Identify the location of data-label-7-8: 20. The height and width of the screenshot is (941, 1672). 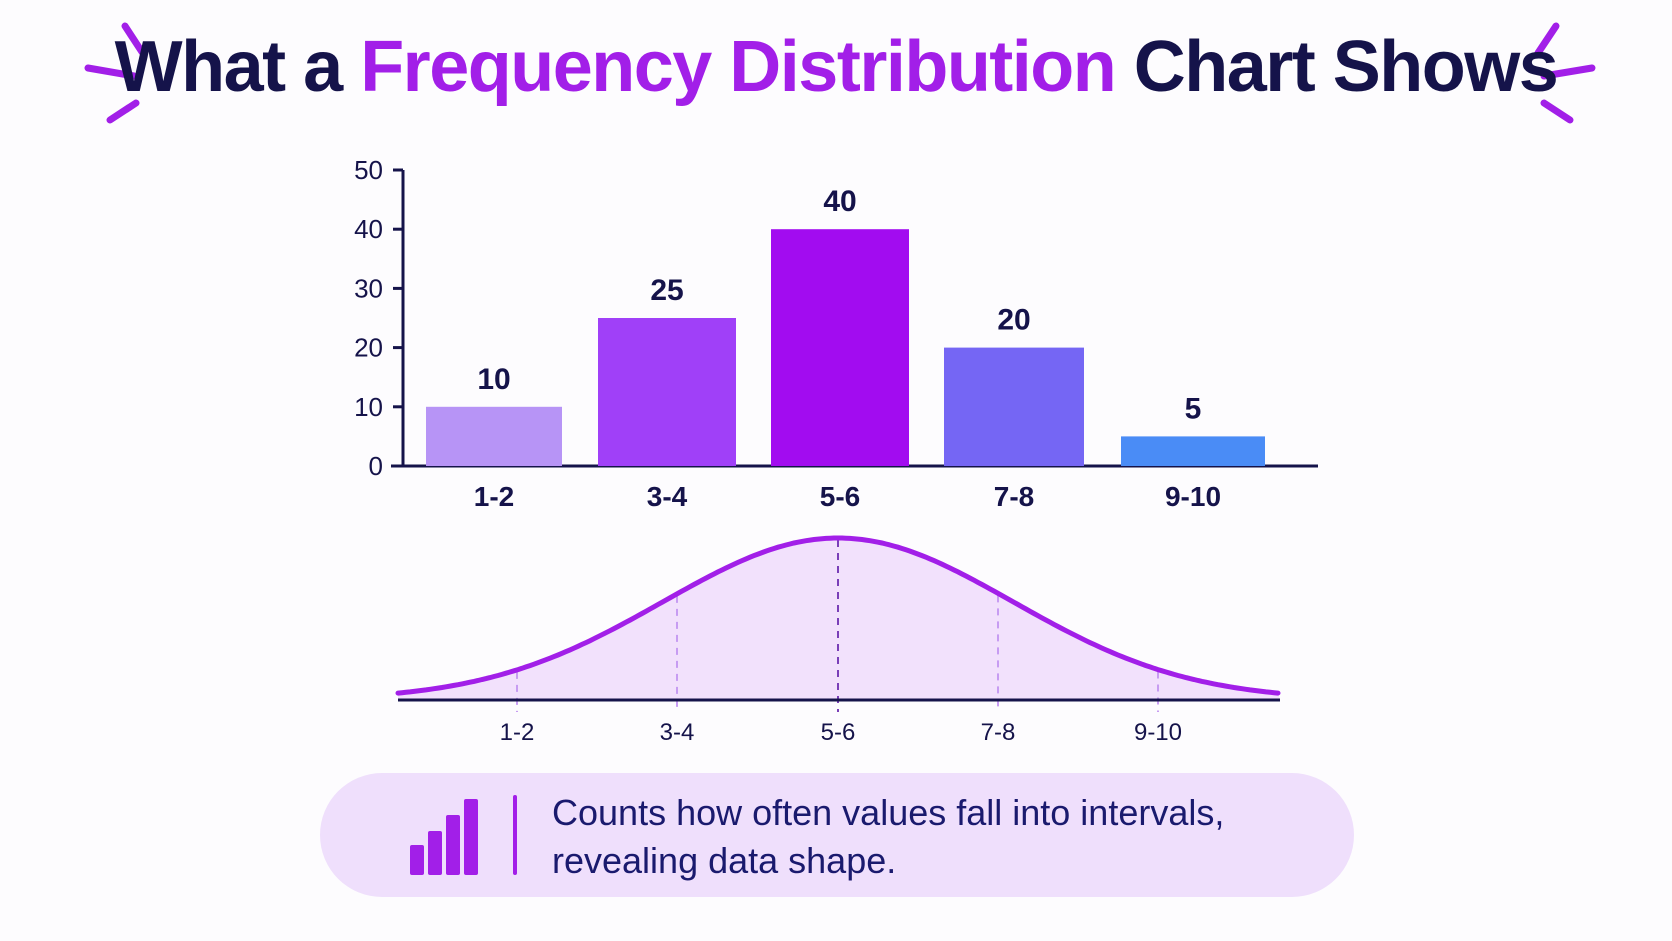
(1013, 320).